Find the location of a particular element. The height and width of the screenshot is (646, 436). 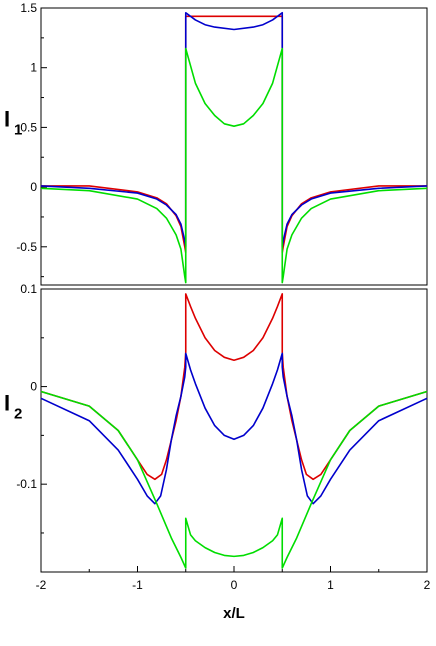

y-tick-label: 1.5 is located at coordinates (28, 8).